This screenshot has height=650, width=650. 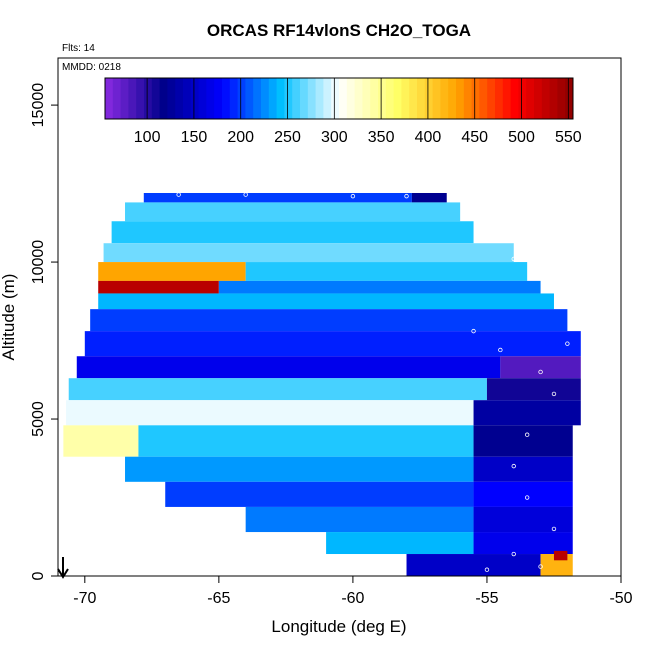 What do you see at coordinates (63, 568) in the screenshot?
I see `arrow-icon` at bounding box center [63, 568].